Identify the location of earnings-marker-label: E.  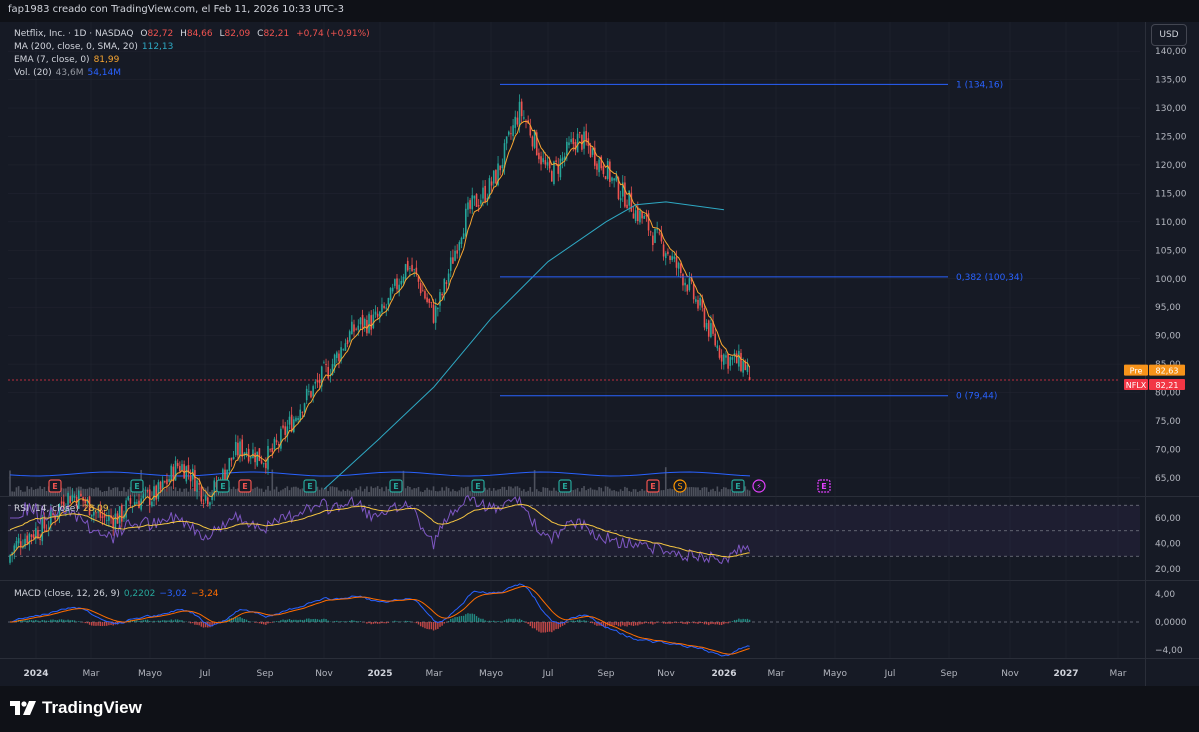
(244, 486).